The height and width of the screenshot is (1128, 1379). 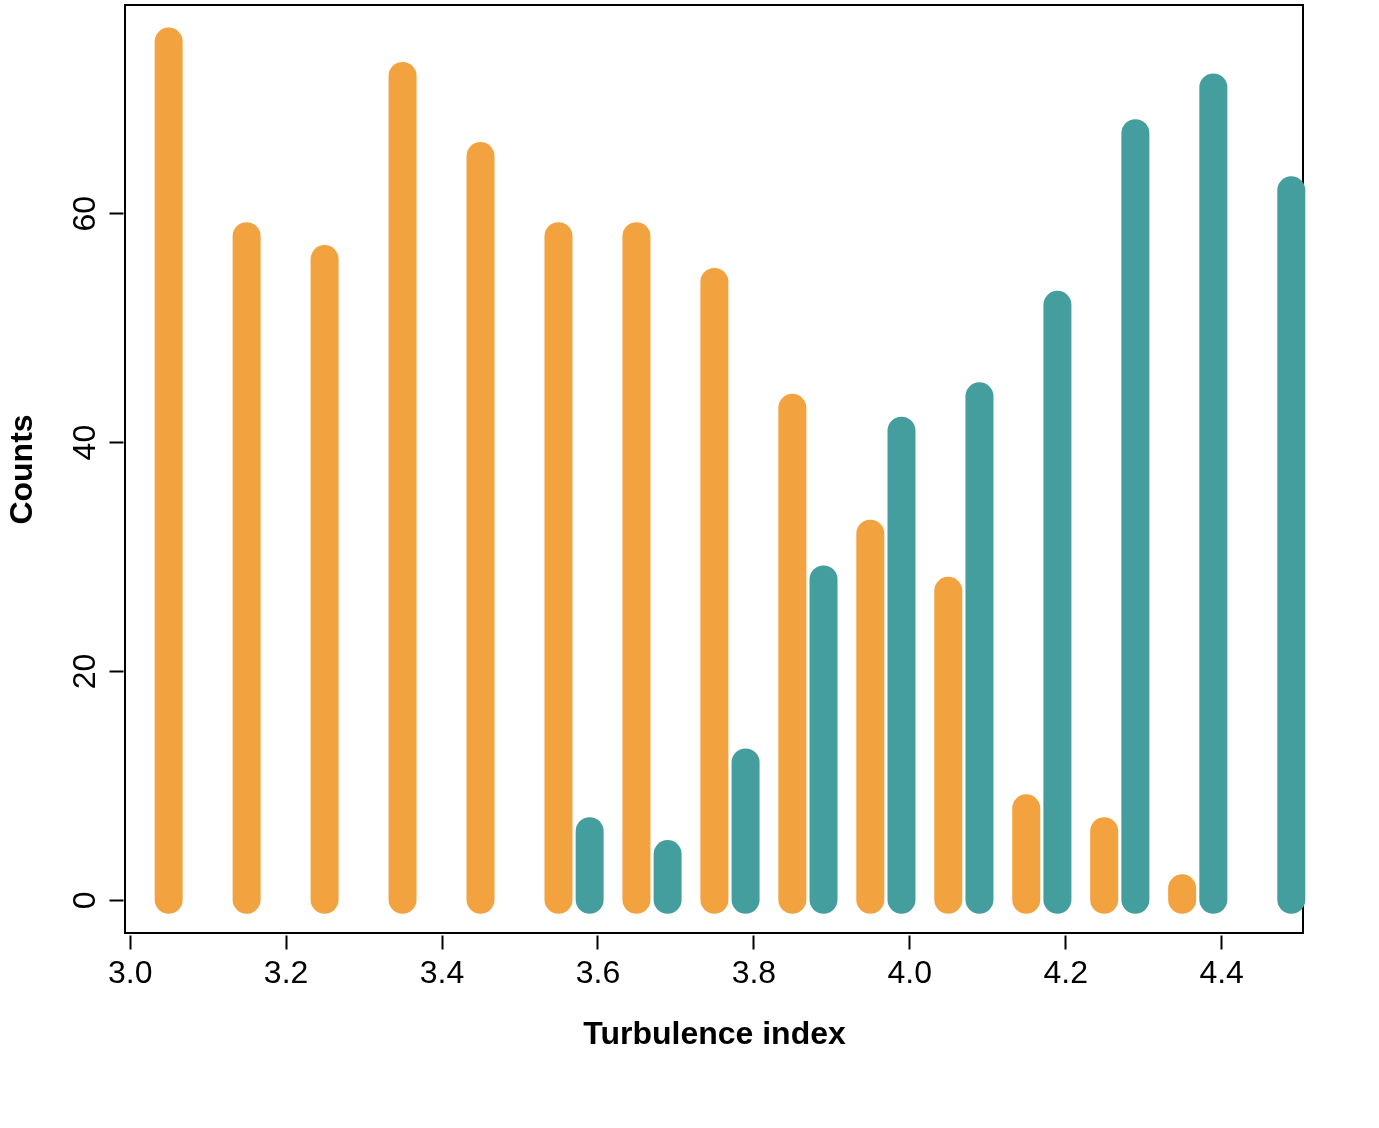 I want to click on x-tick-label: 4.0, so click(x=910, y=971).